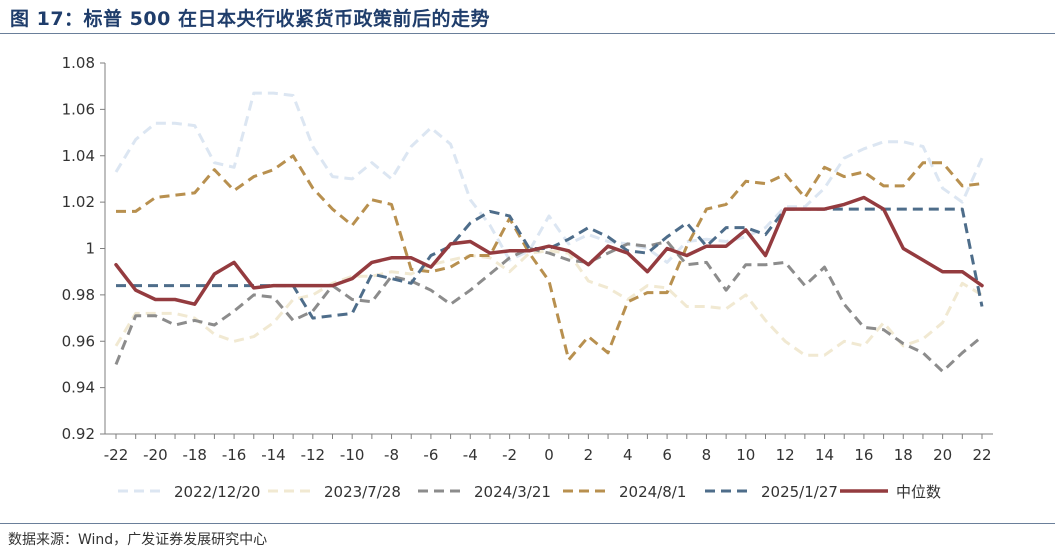 This screenshot has height=554, width=1055. Describe the element at coordinates (903, 455) in the screenshot. I see `x-tick-label: 18` at that location.